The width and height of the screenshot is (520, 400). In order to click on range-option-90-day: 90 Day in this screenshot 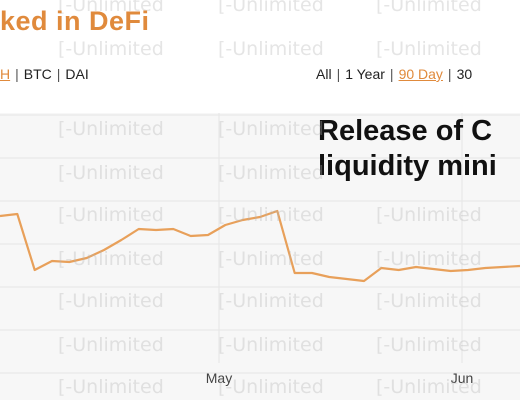, I will do `click(420, 74)`.